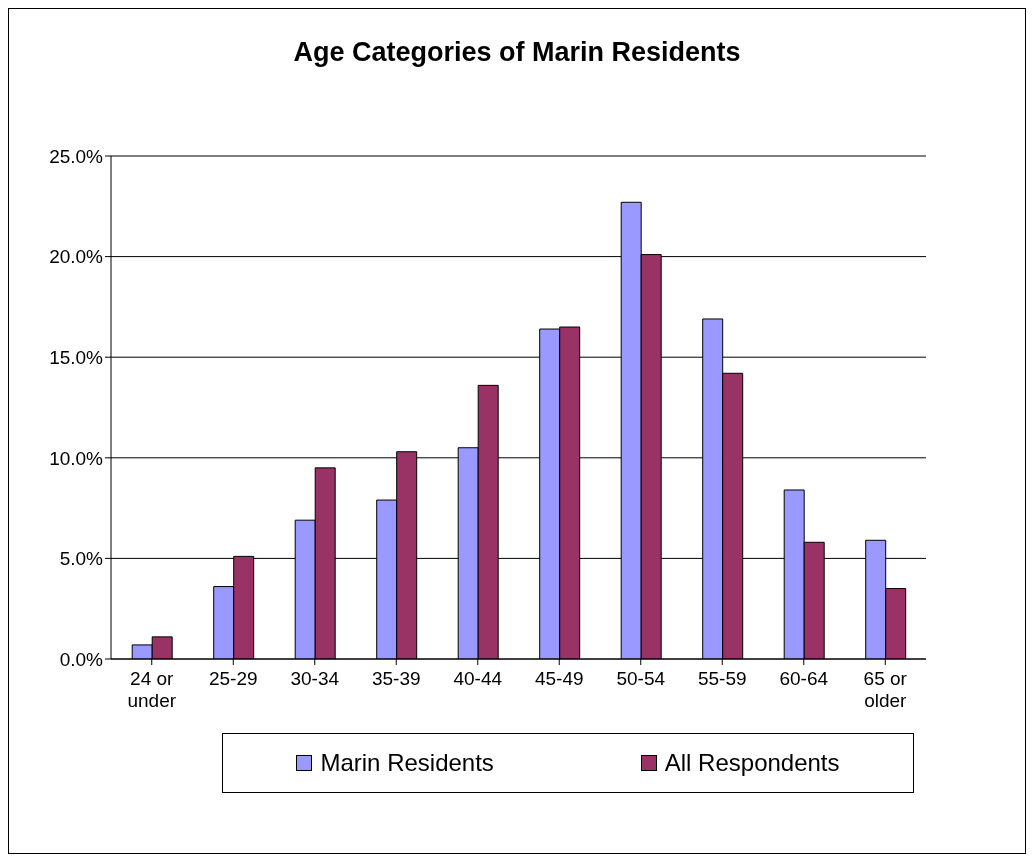  What do you see at coordinates (804, 678) in the screenshot?
I see `x-tick-label: 60-64` at bounding box center [804, 678].